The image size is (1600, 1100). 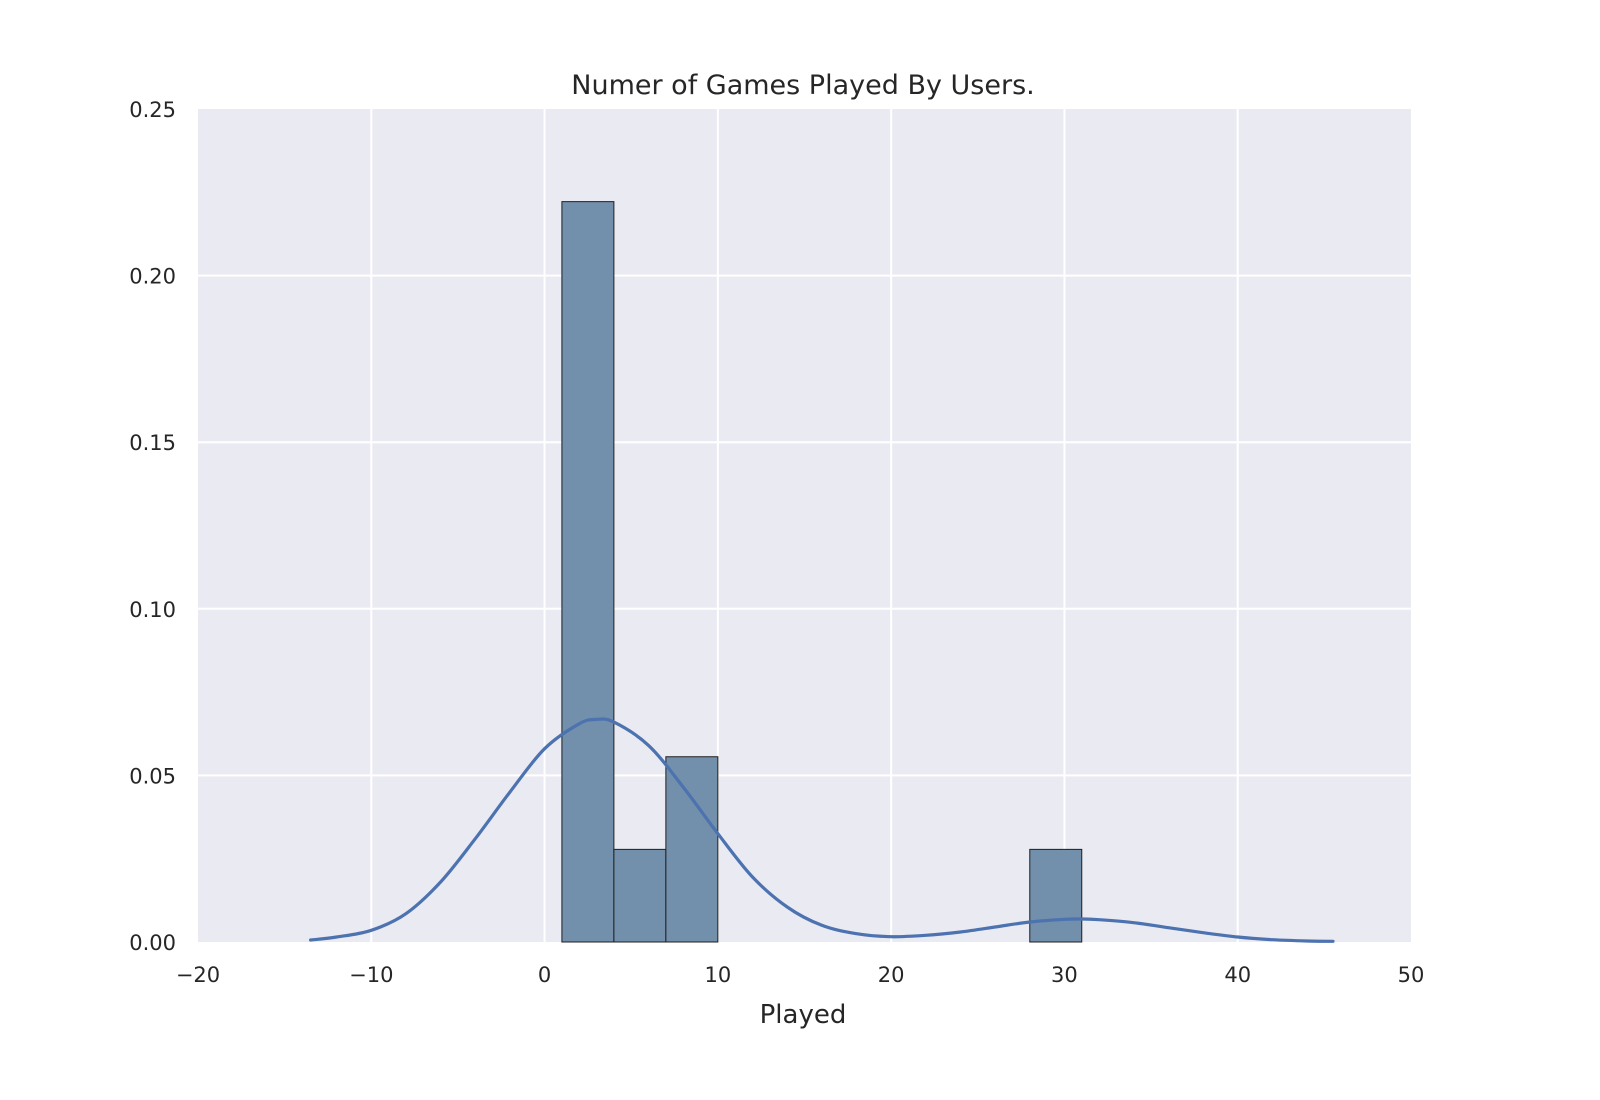 I want to click on y-tick-label: 0.25, so click(x=152, y=110).